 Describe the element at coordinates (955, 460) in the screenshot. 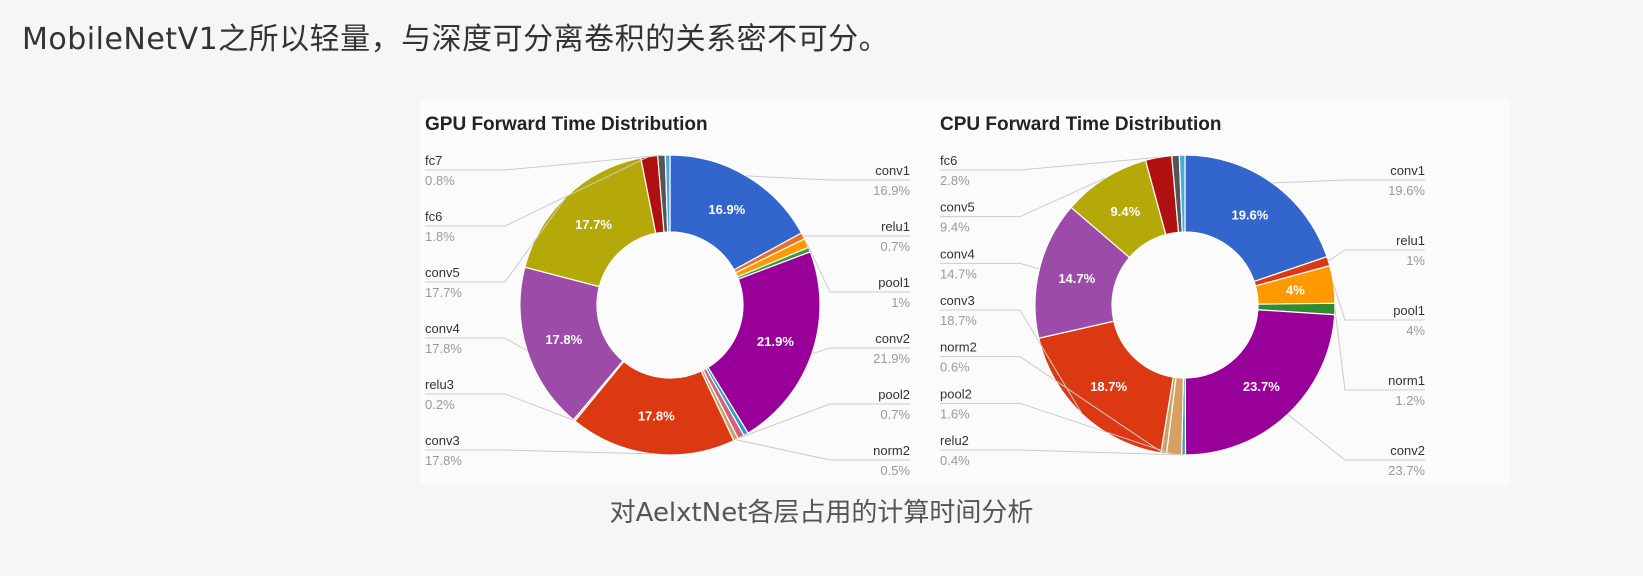

I see `legend-pct-relu2: 0.4%` at that location.